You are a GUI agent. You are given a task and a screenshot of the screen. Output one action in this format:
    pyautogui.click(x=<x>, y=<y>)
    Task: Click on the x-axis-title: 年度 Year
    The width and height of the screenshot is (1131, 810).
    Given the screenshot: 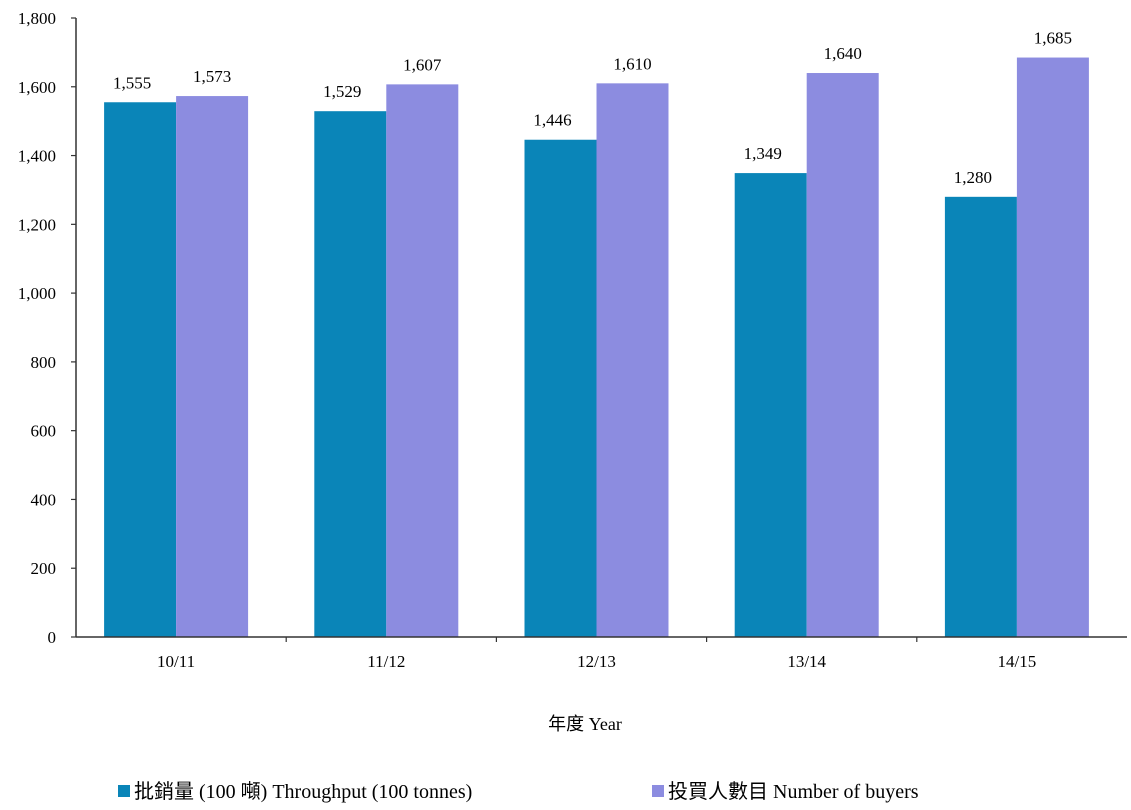 What is the action you would take?
    pyautogui.click(x=585, y=724)
    